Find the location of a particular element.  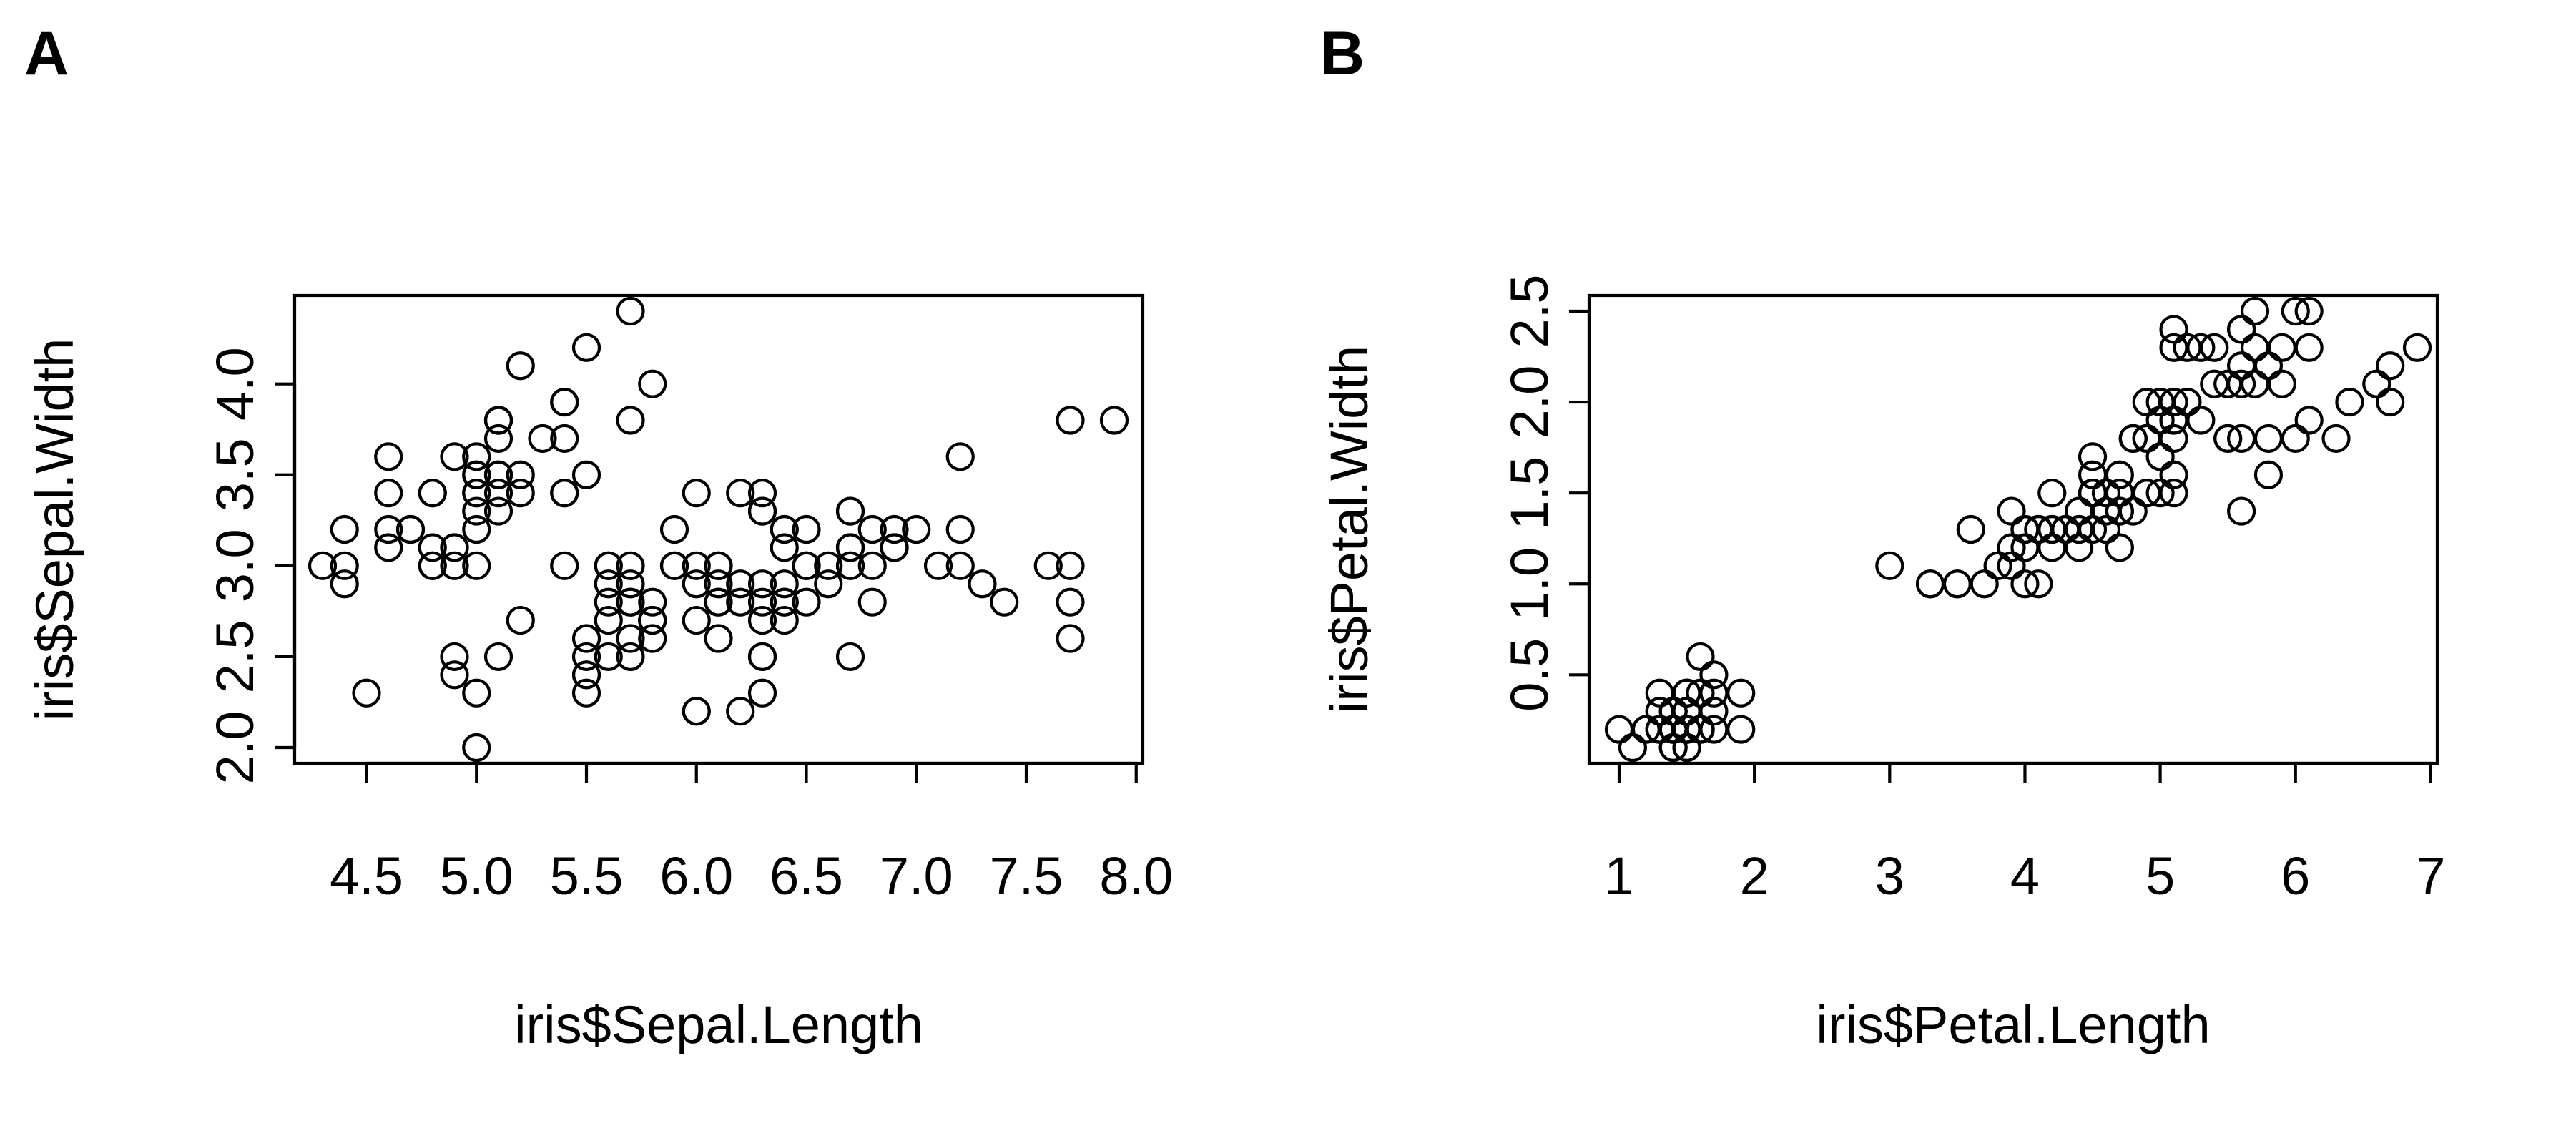

panel-label-b: B is located at coordinates (1342, 54).